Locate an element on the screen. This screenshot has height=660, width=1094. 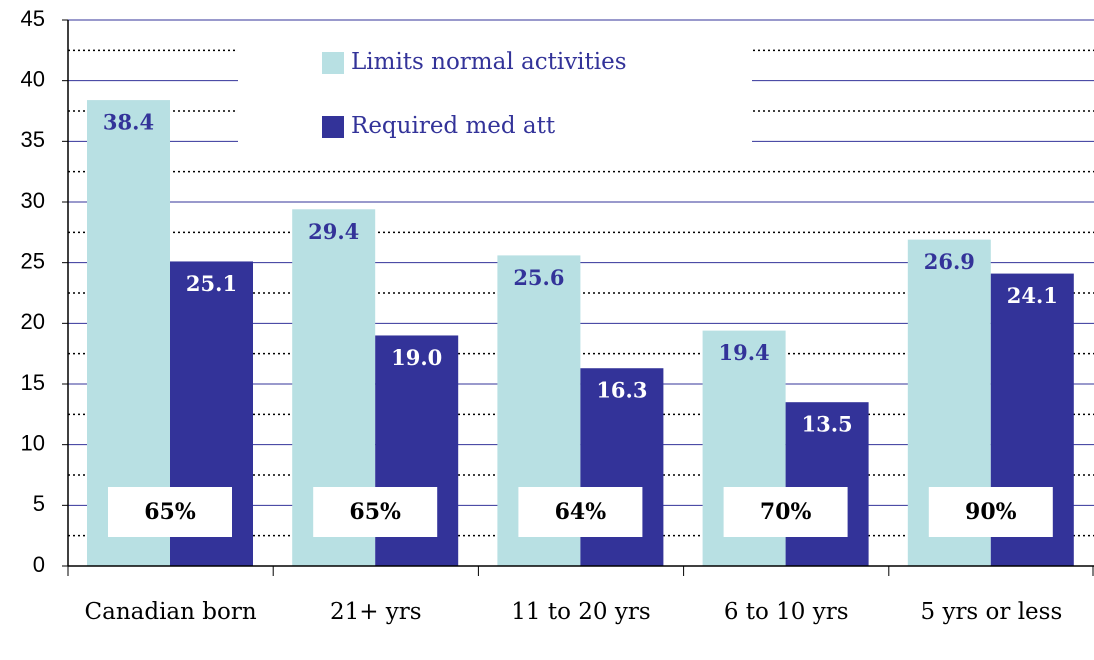
y-tick-label: 5 is located at coordinates (39, 503).